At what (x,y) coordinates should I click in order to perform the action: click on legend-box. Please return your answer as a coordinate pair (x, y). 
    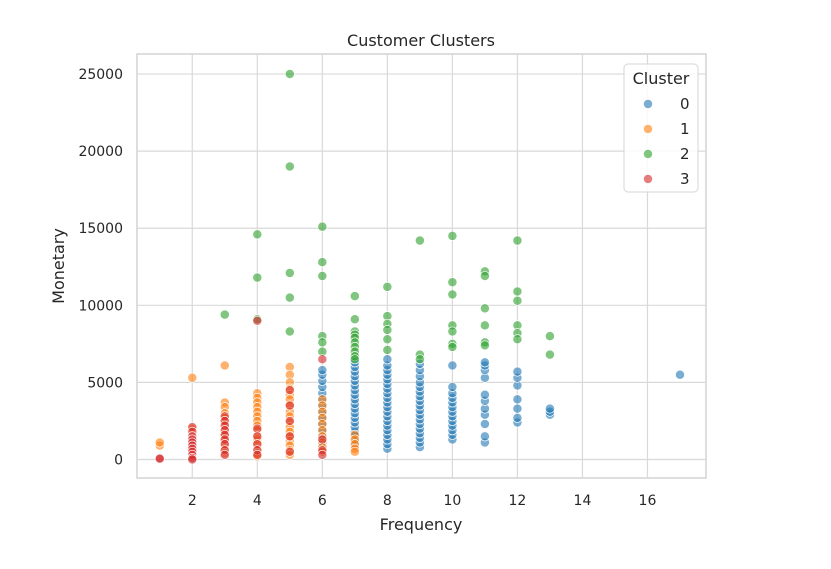
    Looking at the image, I should click on (661, 128).